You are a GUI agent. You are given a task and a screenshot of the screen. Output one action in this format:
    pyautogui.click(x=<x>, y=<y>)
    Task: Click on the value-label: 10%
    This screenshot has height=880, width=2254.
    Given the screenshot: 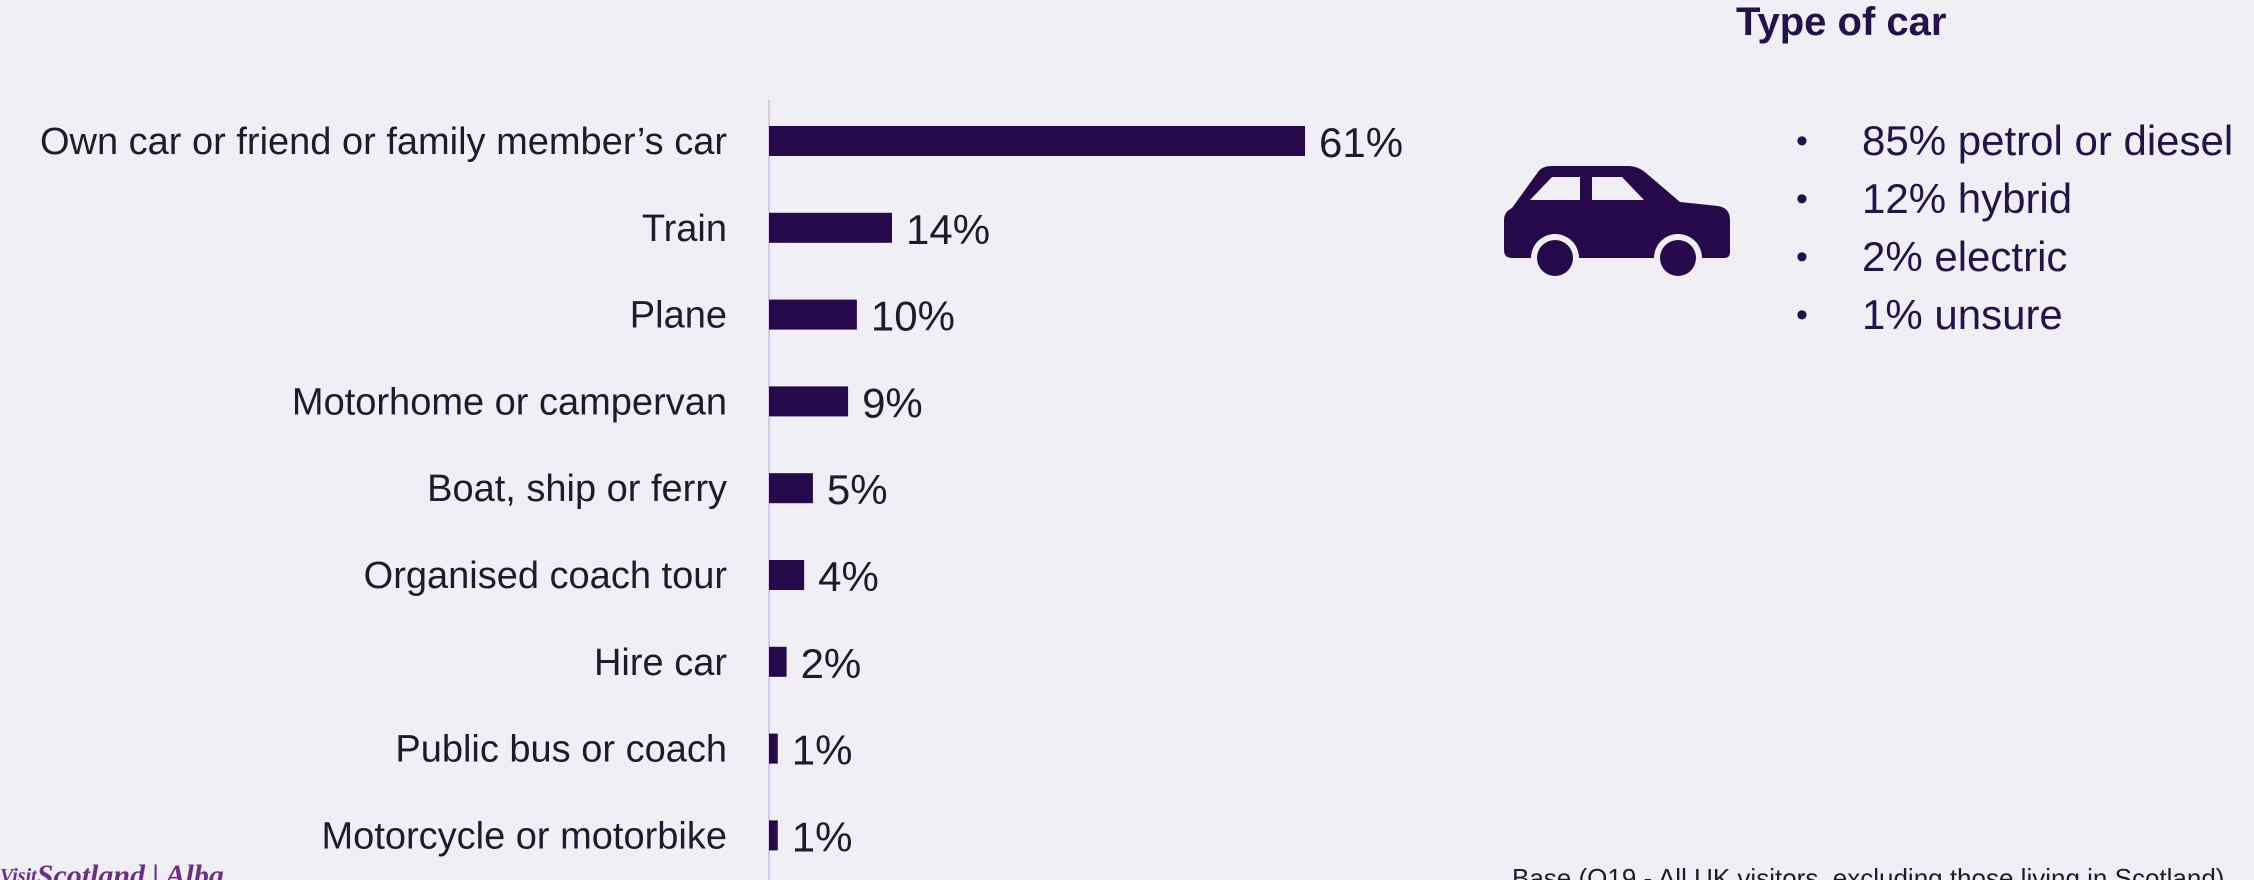 What is the action you would take?
    pyautogui.click(x=913, y=316)
    